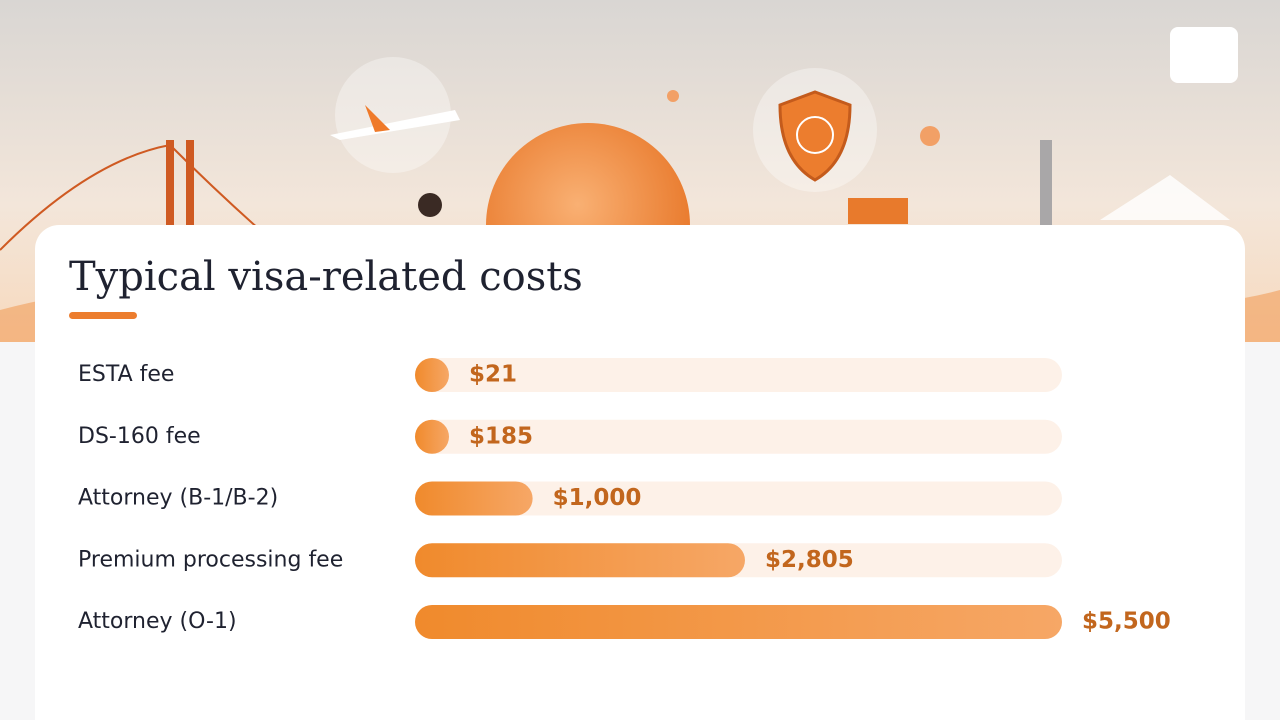 The height and width of the screenshot is (720, 1280). I want to click on category-label: Attorney (B-1/B-2), so click(178, 498).